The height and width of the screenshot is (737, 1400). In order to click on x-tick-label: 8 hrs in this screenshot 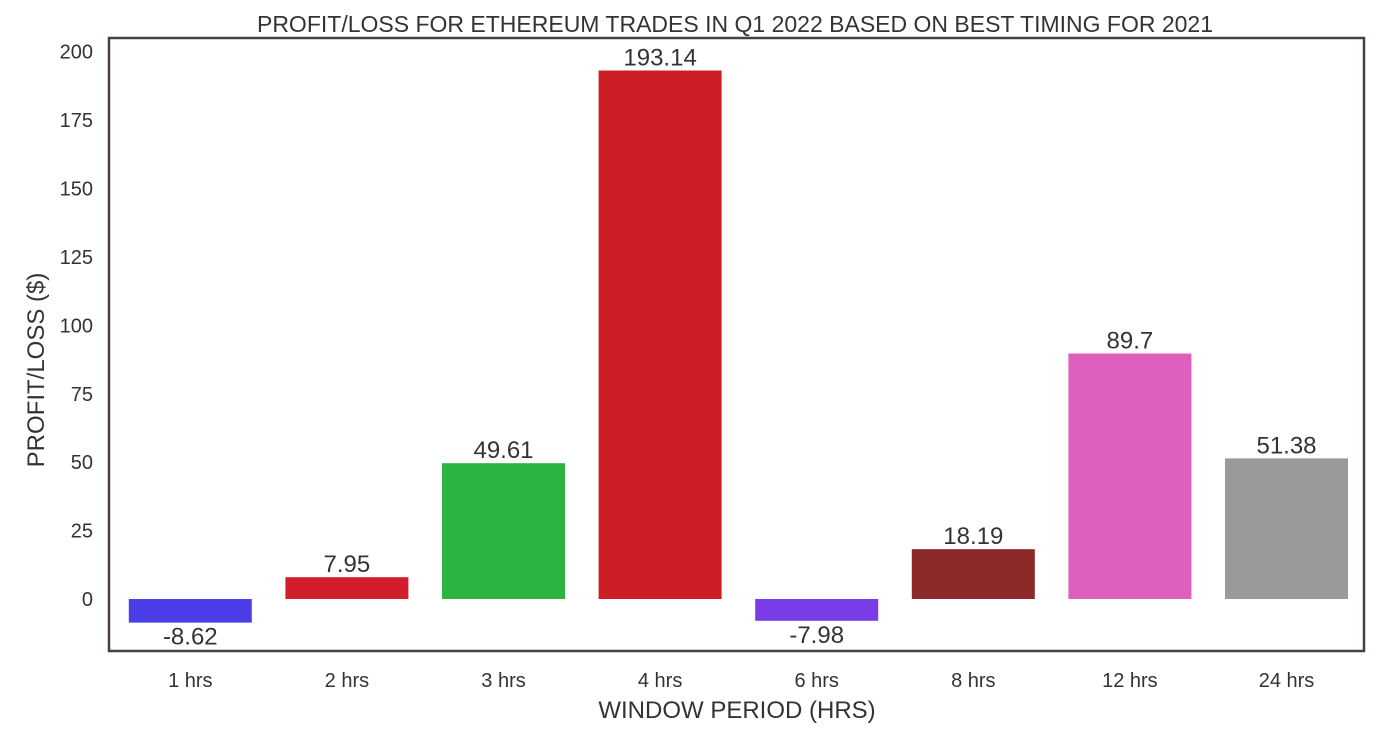, I will do `click(973, 681)`.